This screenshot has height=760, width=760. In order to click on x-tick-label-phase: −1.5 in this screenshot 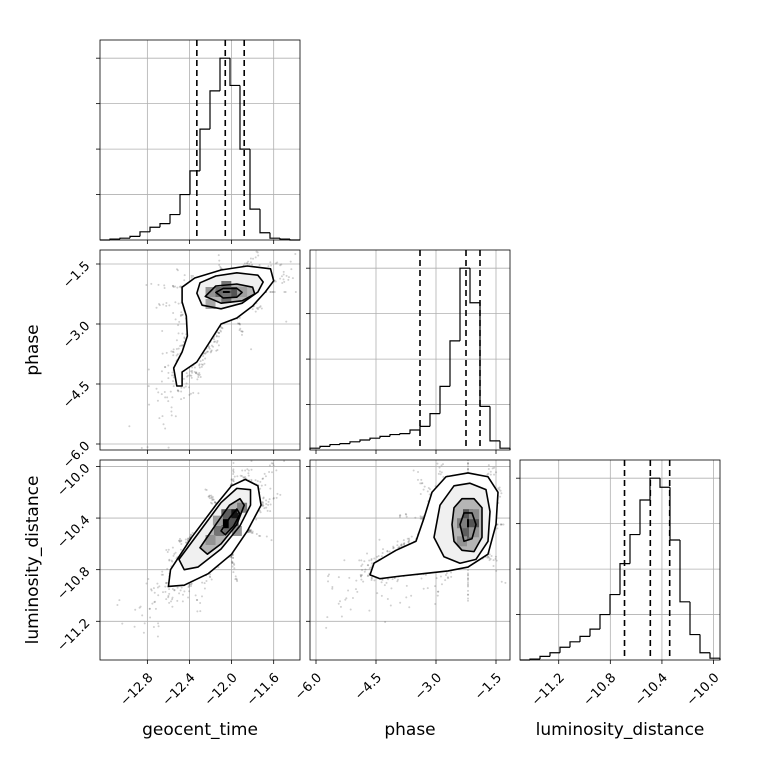, I will do `click(488, 686)`.